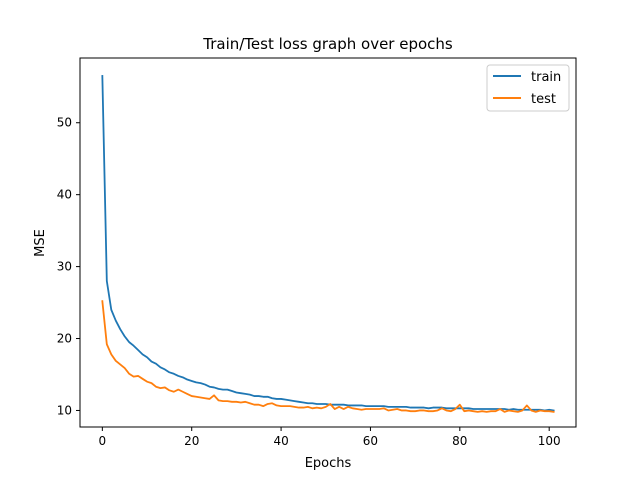  I want to click on x-tick-label: 80, so click(459, 441).